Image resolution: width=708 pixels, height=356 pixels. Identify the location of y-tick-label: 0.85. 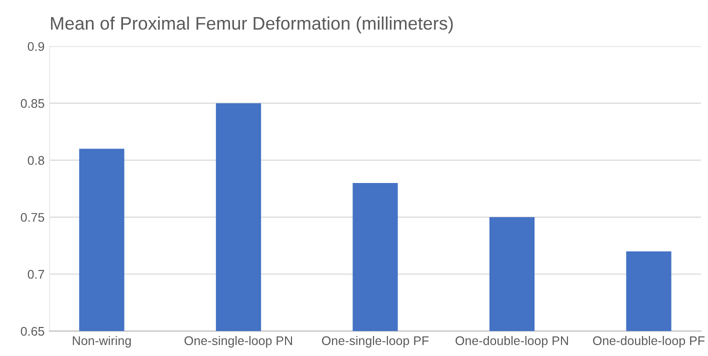
(32, 103).